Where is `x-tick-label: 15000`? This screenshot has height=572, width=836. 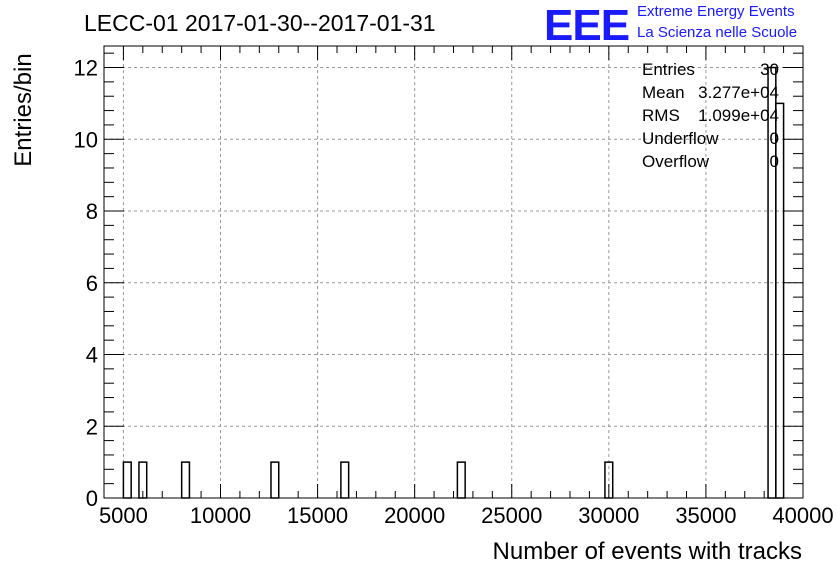 x-tick-label: 15000 is located at coordinates (317, 515).